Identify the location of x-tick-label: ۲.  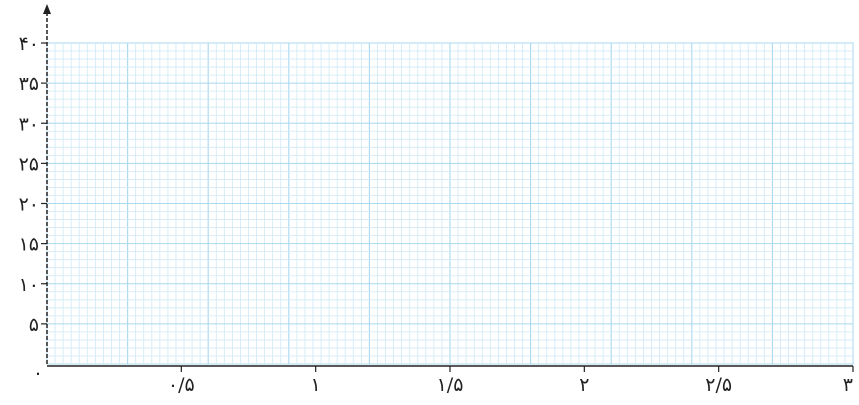
(584, 385).